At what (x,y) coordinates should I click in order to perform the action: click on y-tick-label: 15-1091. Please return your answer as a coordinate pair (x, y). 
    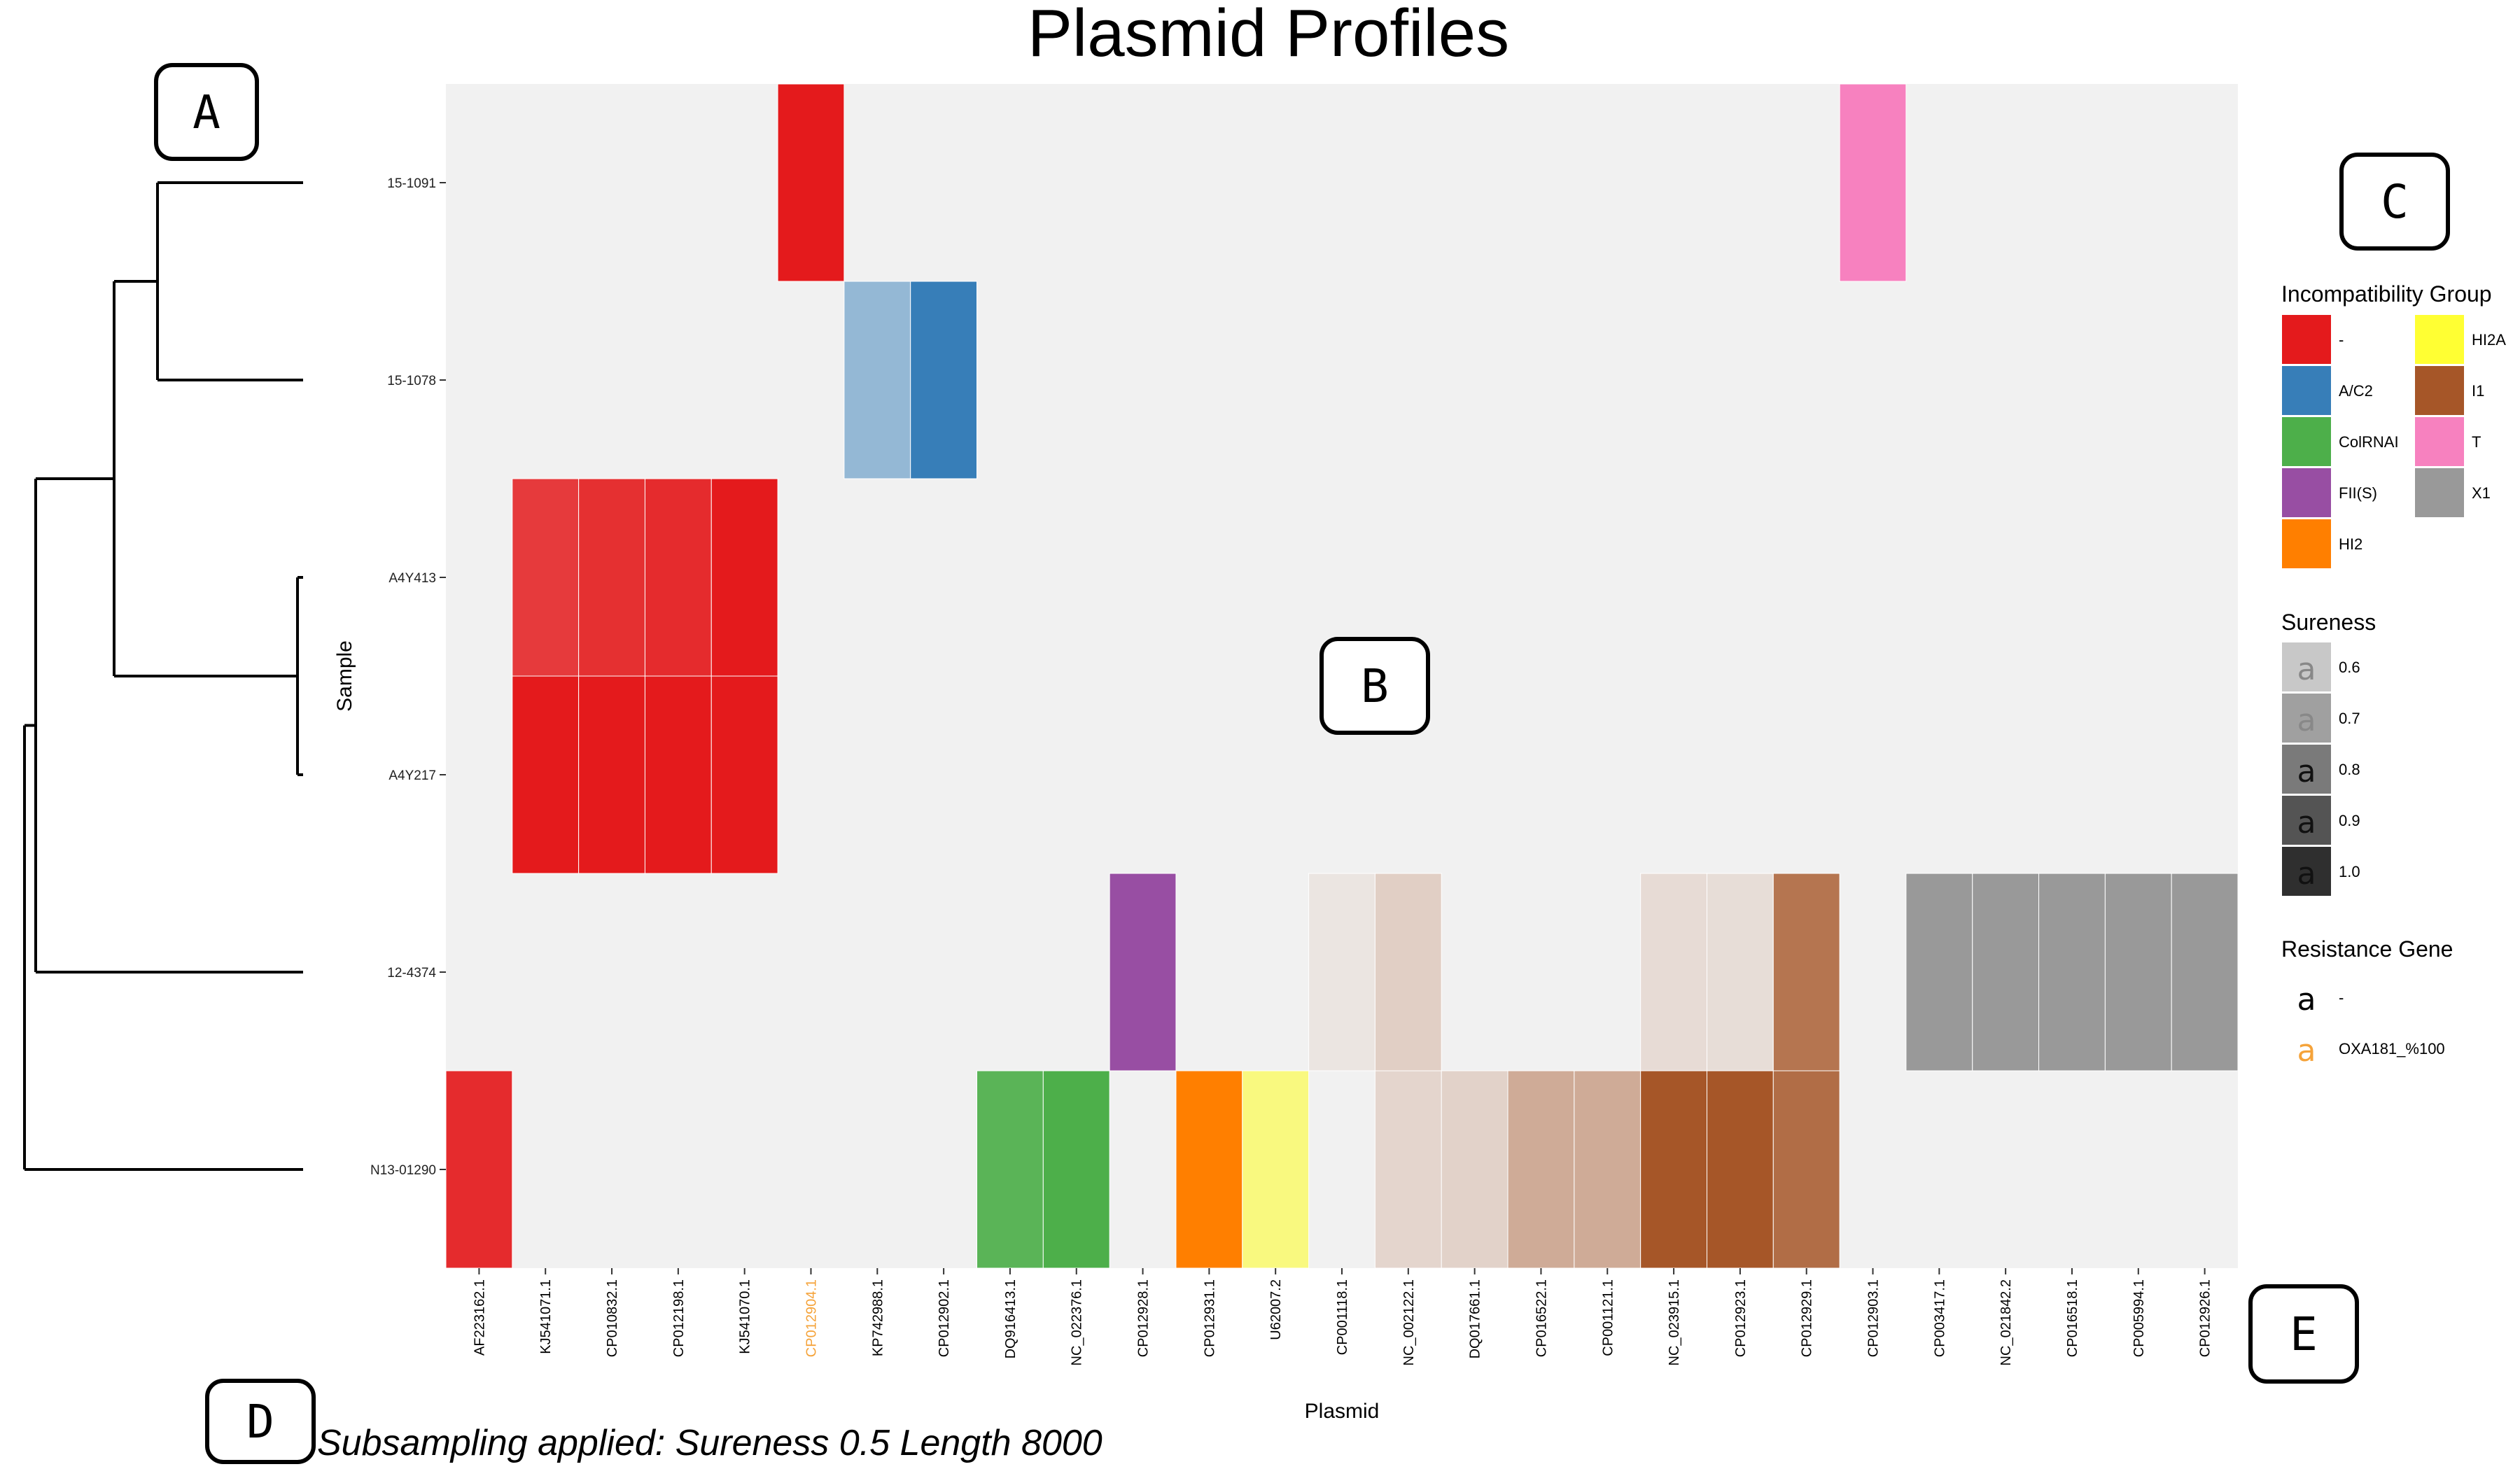
    Looking at the image, I should click on (411, 183).